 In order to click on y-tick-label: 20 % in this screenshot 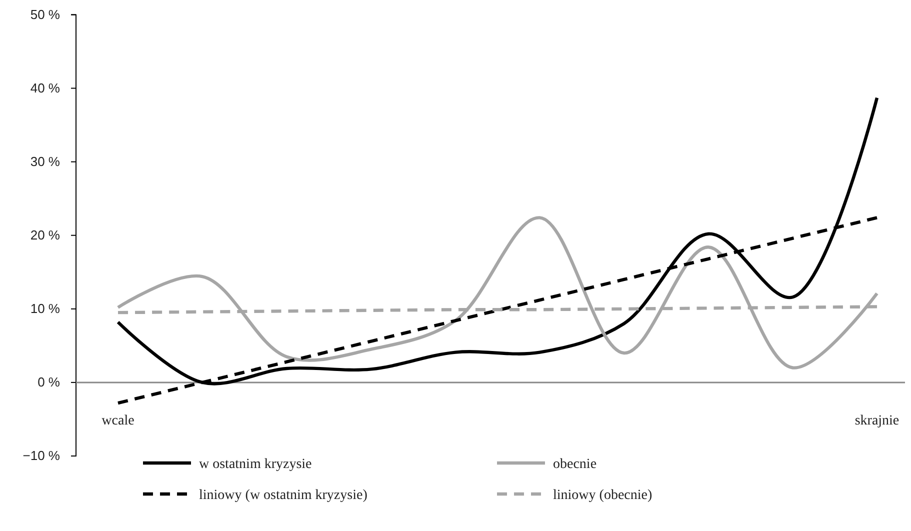, I will do `click(45, 235)`.